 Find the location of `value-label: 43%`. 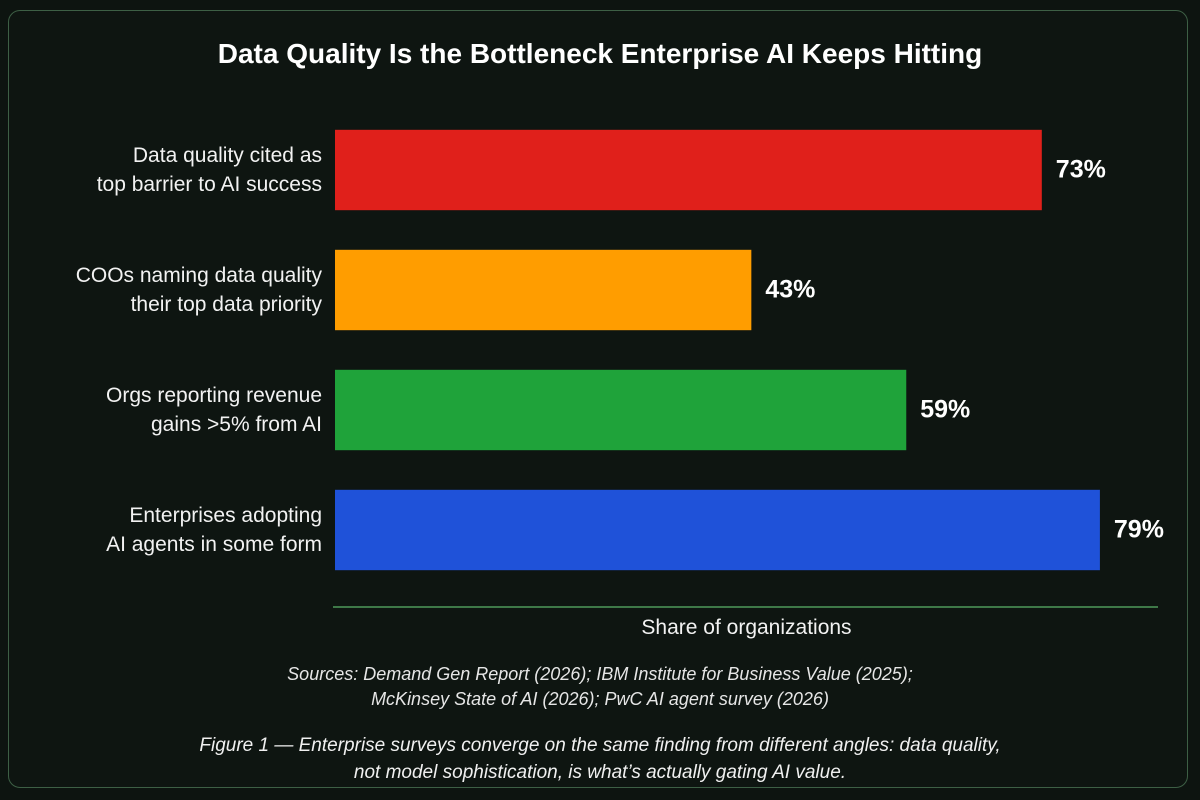

value-label: 43% is located at coordinates (790, 289).